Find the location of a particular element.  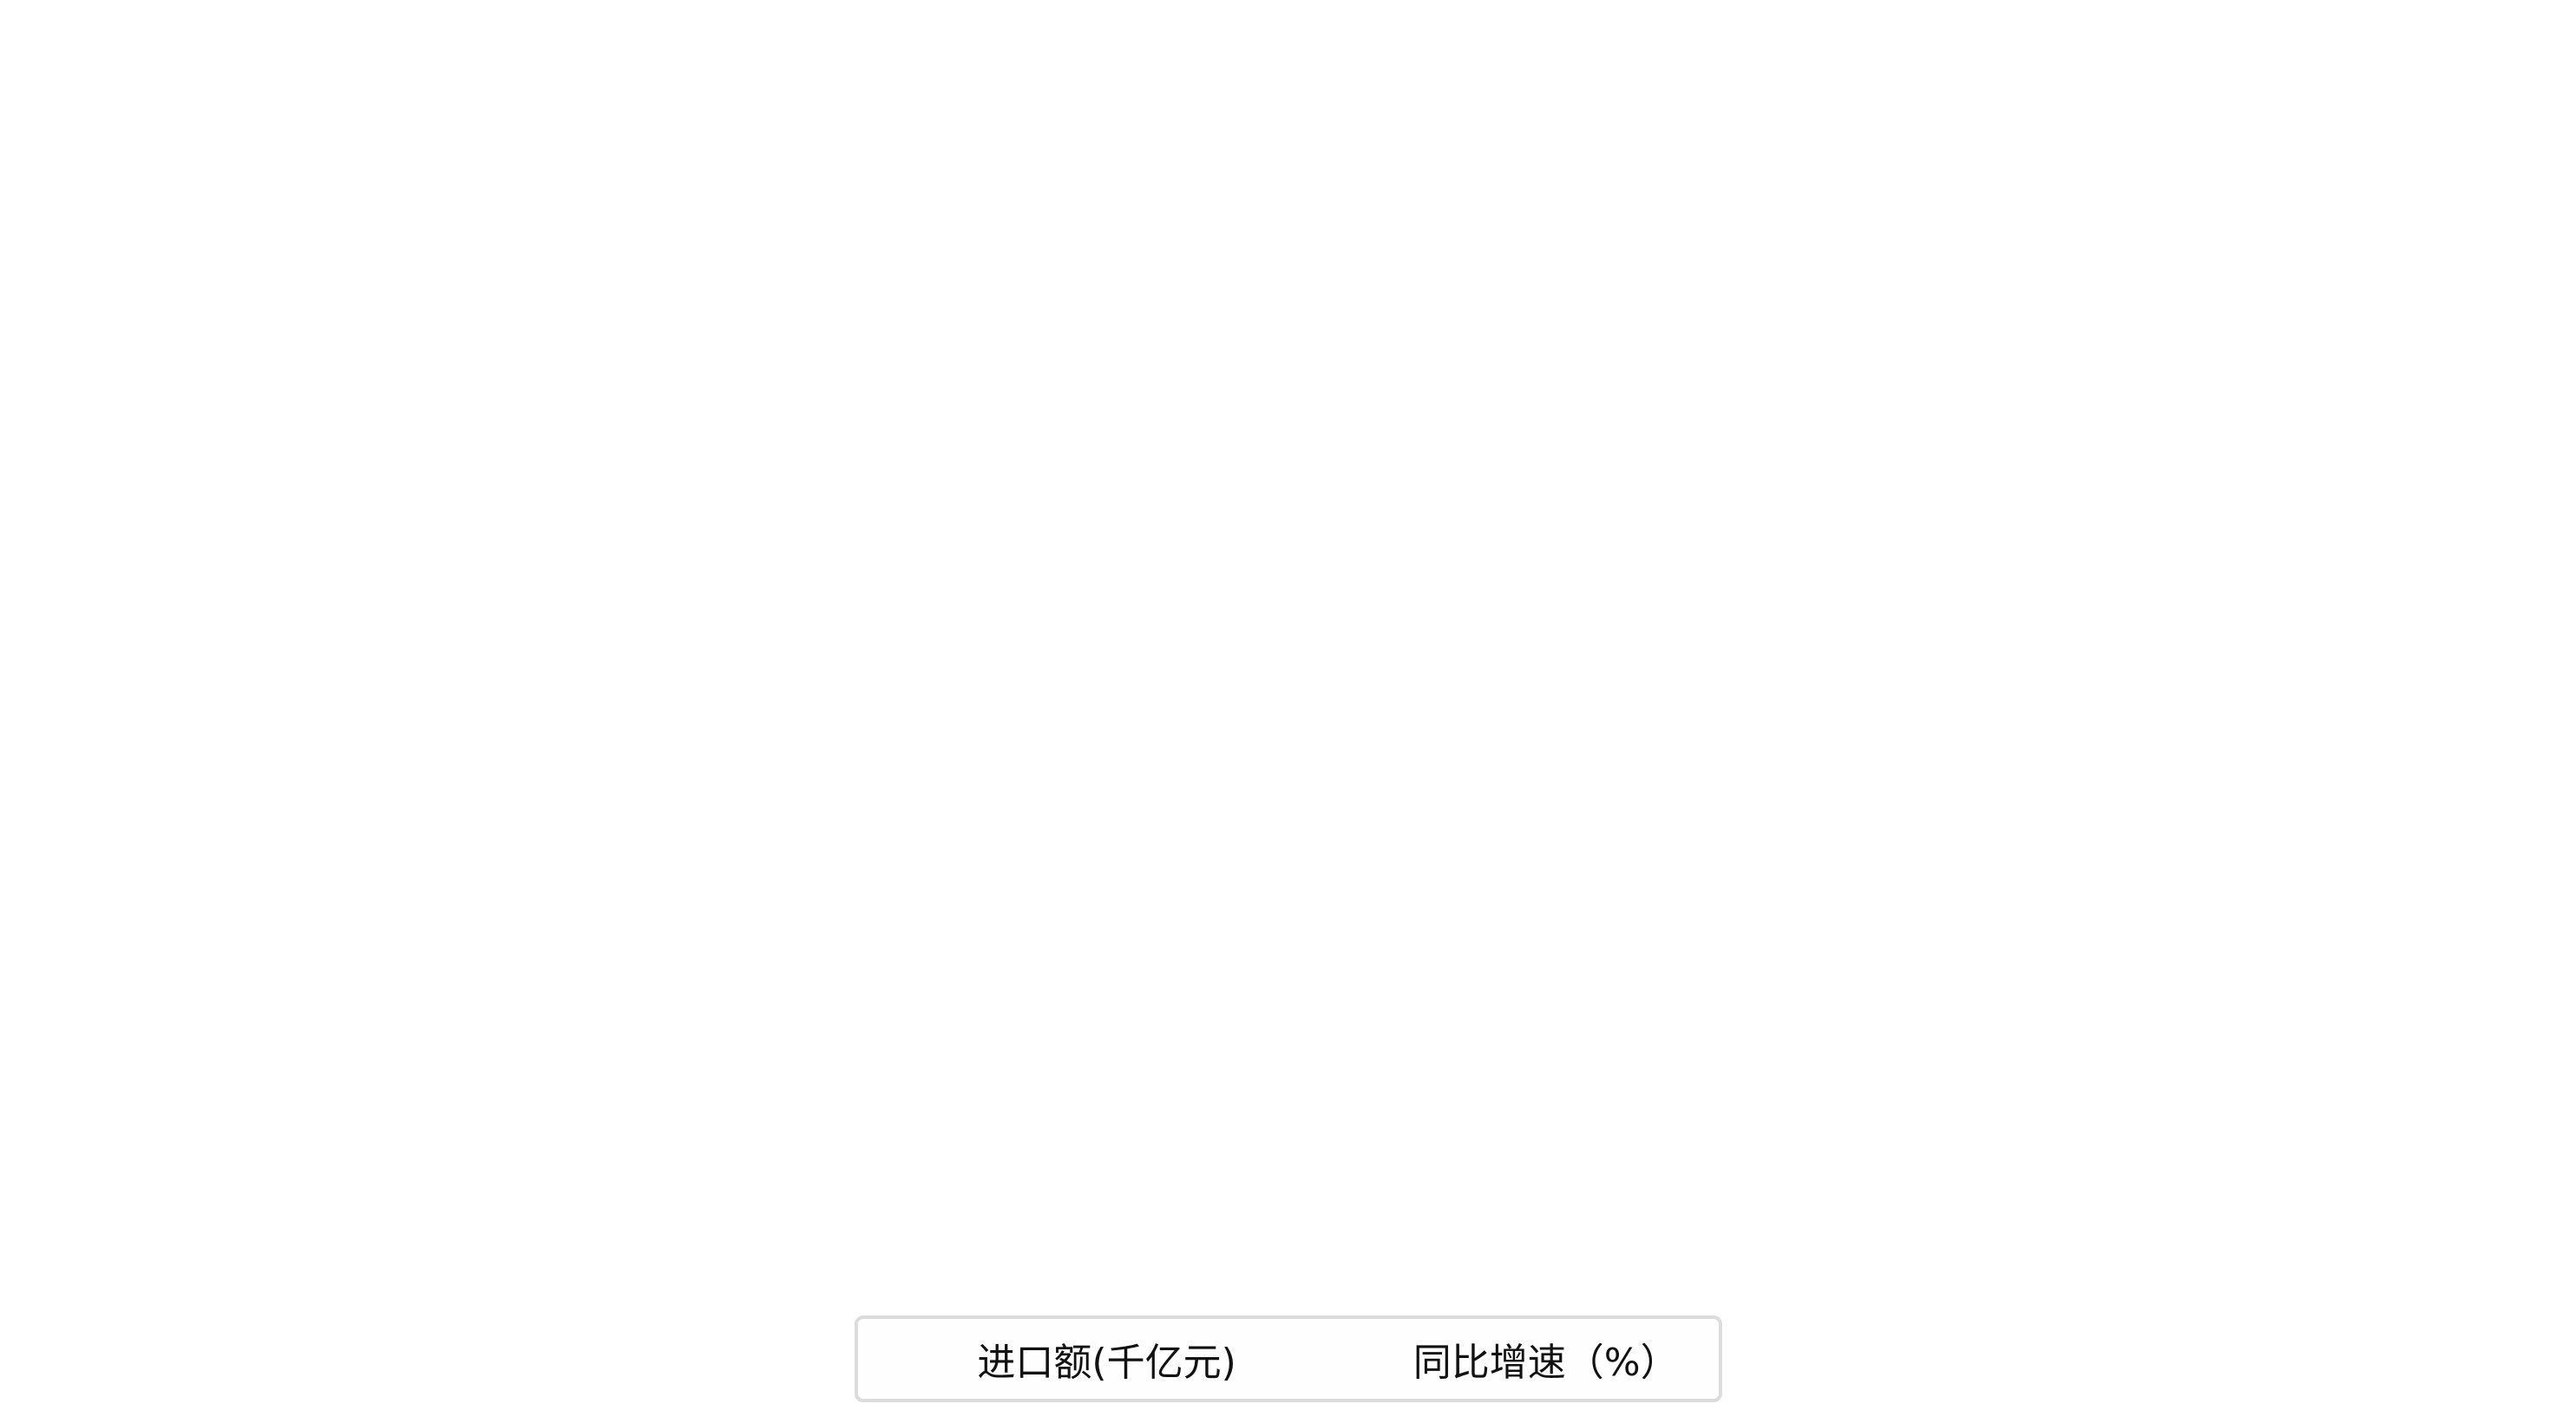

legend-item-bar-series: 进口额(千亿元) is located at coordinates (1066, 1359).